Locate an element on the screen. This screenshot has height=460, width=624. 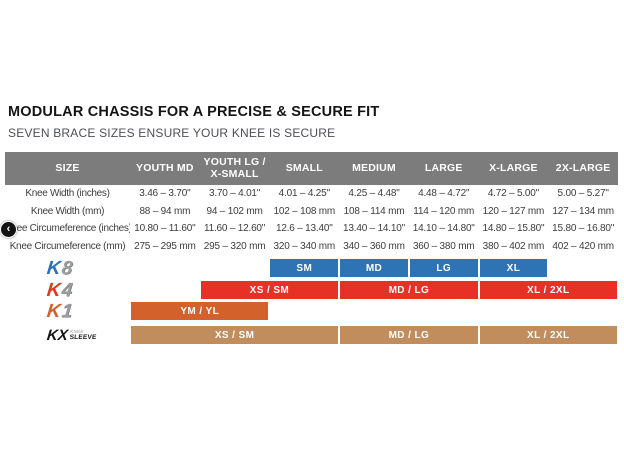
logo-number: 4 is located at coordinates (67, 290).